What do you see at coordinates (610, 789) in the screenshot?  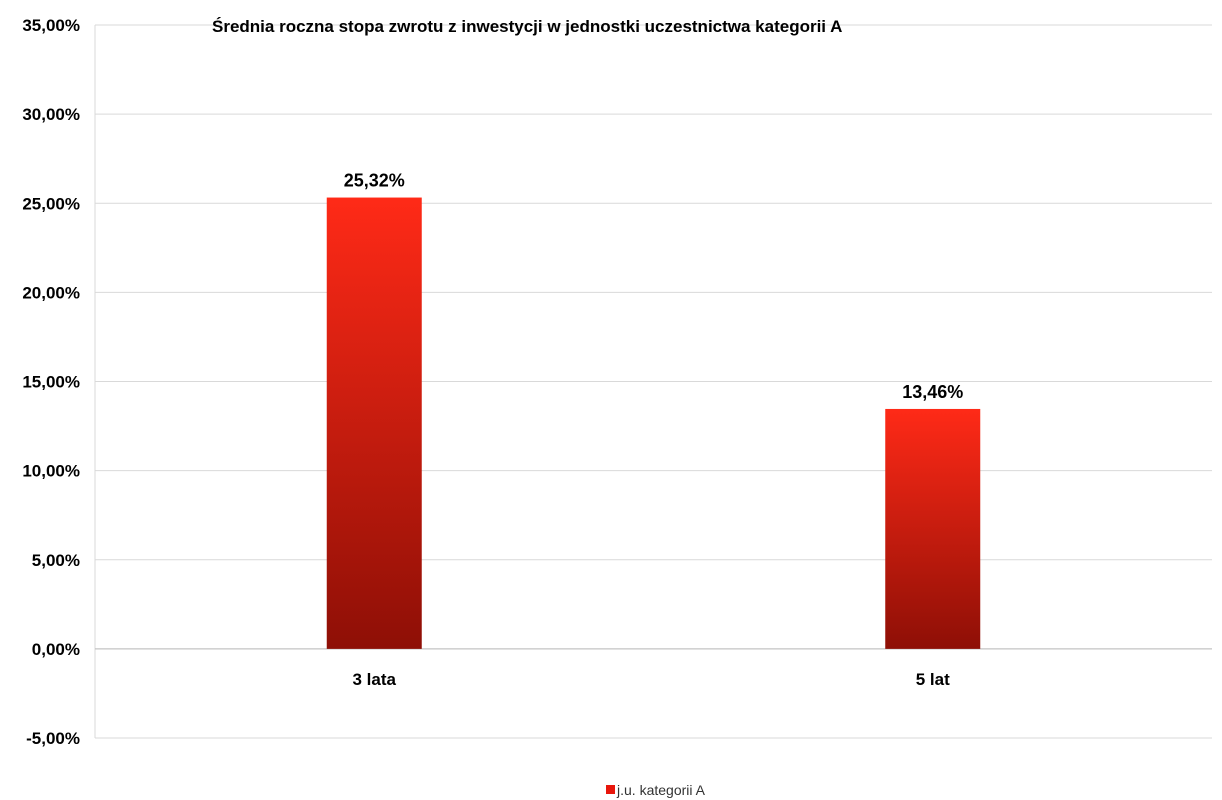 I see `legend-swatch` at bounding box center [610, 789].